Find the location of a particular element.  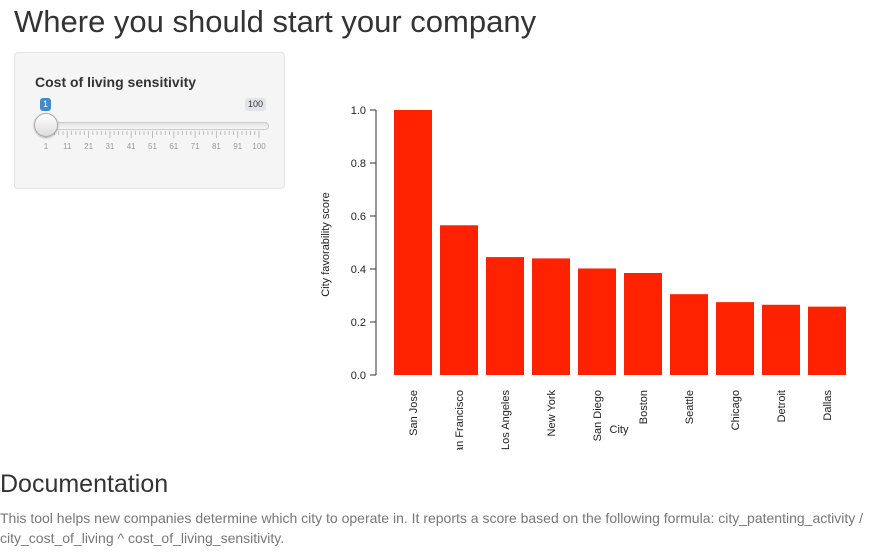

y-tick-label: 0.0 is located at coordinates (358, 376).